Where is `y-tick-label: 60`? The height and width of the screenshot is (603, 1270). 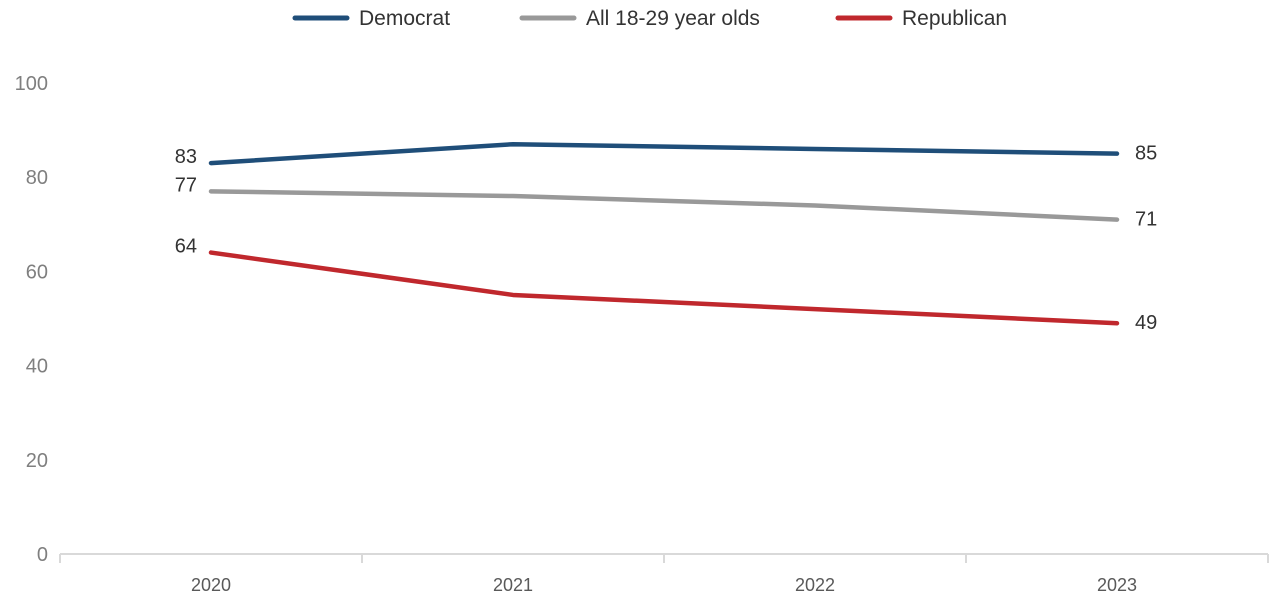
y-tick-label: 60 is located at coordinates (37, 272).